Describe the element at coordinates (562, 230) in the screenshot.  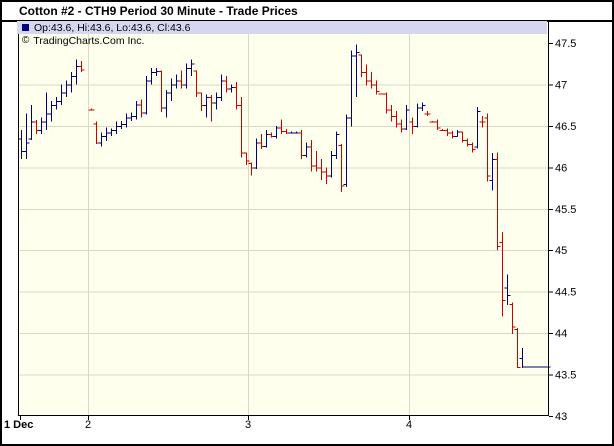
I see `y-axis: 47.5 47 46.5 46 45.5 45 44.5 44 43.5 43` at that location.